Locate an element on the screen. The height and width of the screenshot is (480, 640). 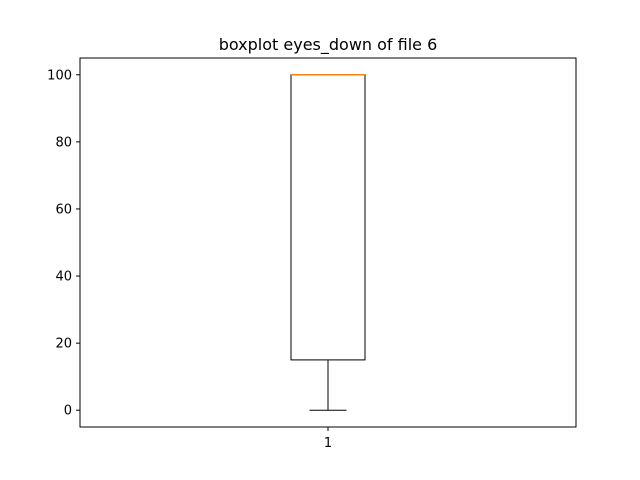
y-tick-label: 80 is located at coordinates (63, 142).